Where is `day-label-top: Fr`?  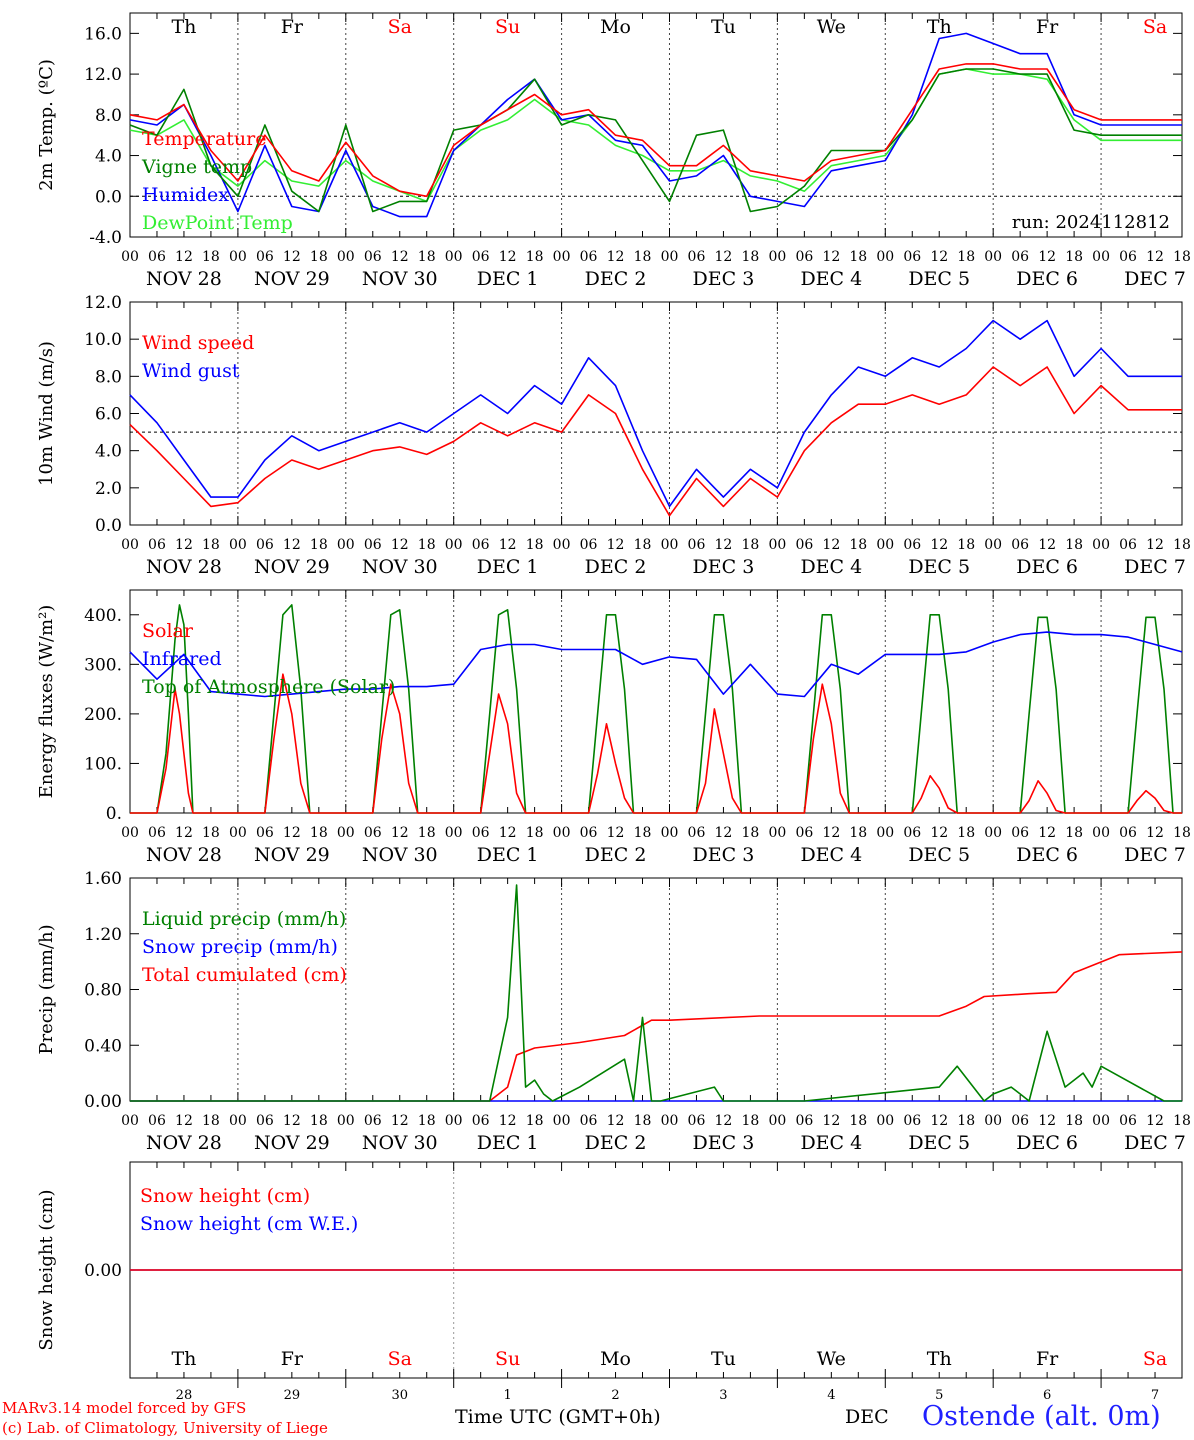 day-label-top: Fr is located at coordinates (1047, 27).